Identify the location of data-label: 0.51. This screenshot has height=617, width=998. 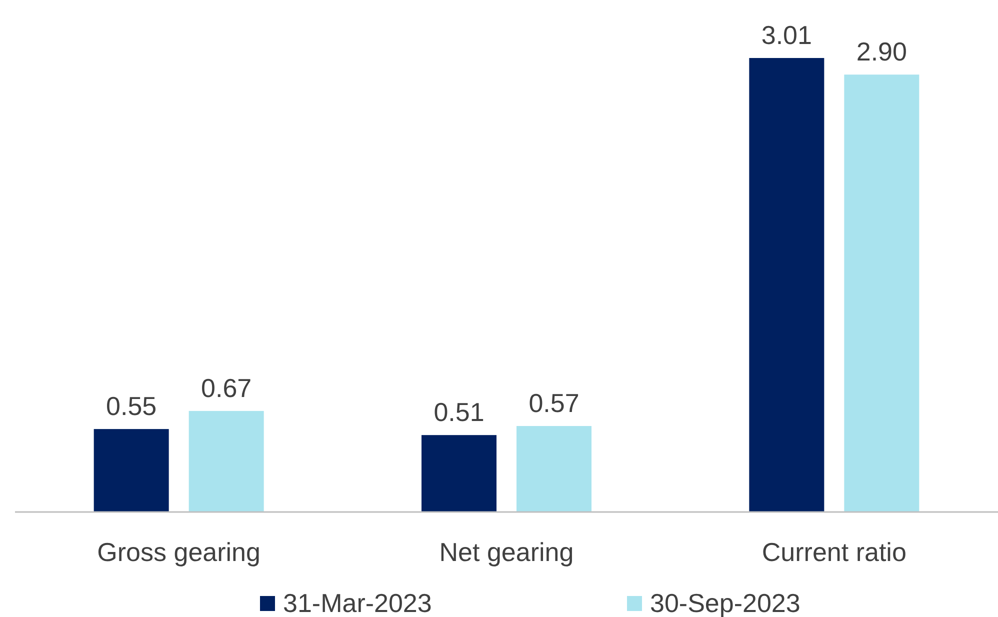
(459, 412).